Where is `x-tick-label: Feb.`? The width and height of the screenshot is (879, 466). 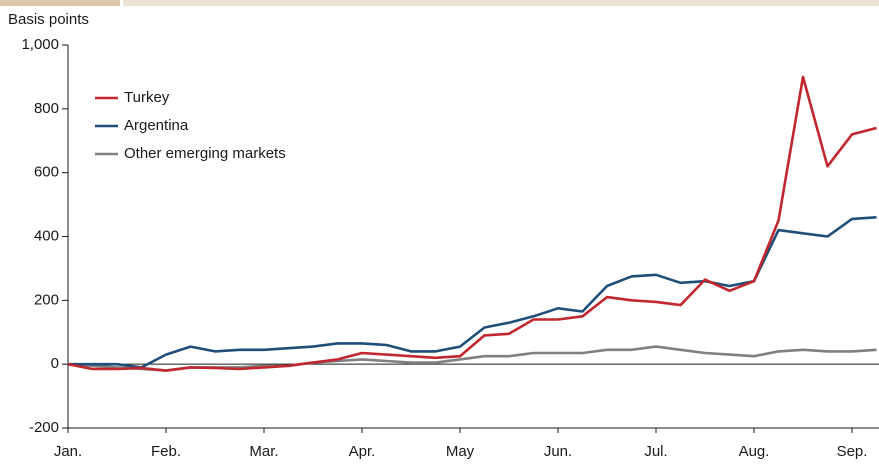
x-tick-label: Feb. is located at coordinates (166, 451).